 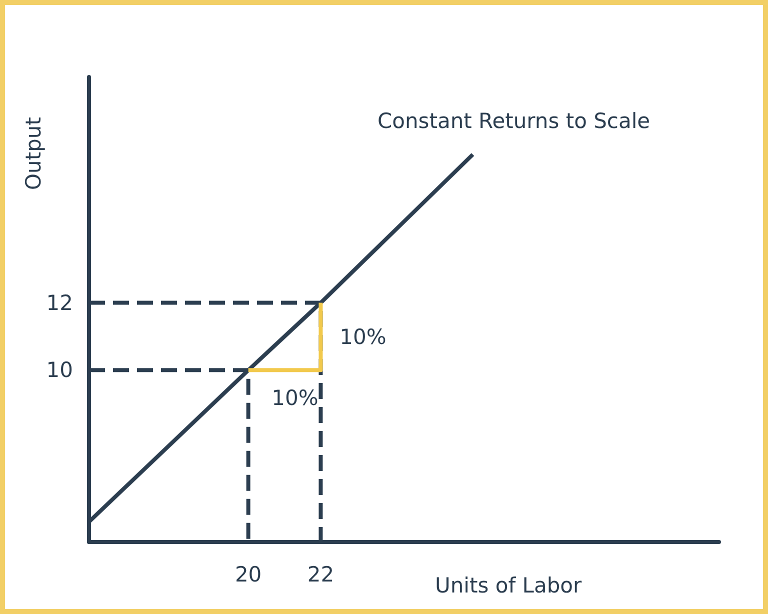 What do you see at coordinates (513, 121) in the screenshot?
I see `text: Constant Returns to Scale` at bounding box center [513, 121].